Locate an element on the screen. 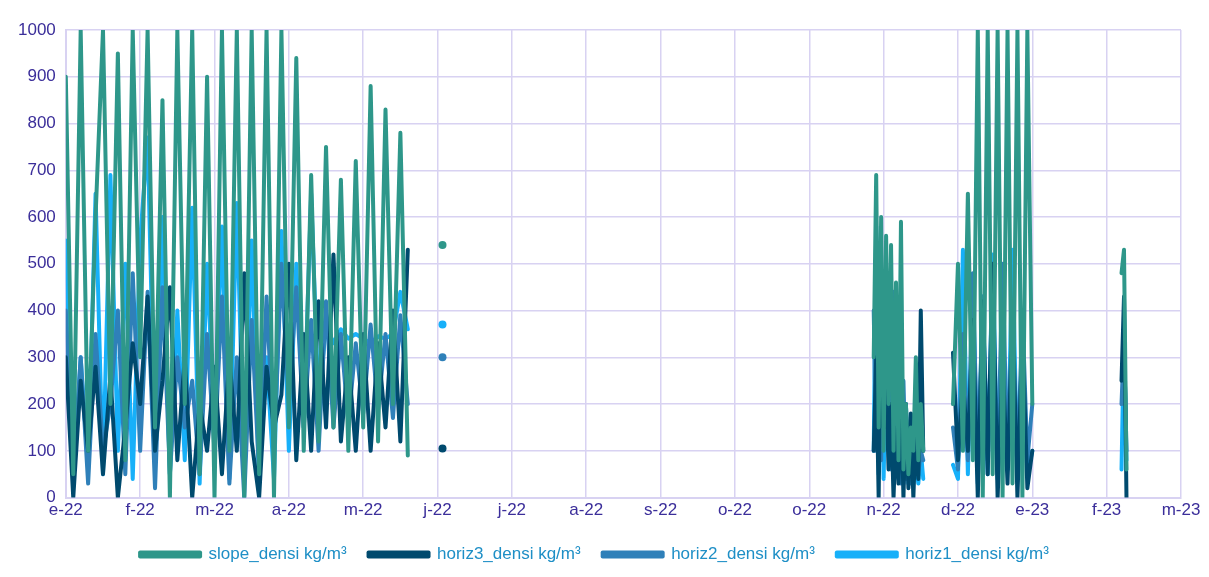  y-tick-label: 700 is located at coordinates (41, 169).